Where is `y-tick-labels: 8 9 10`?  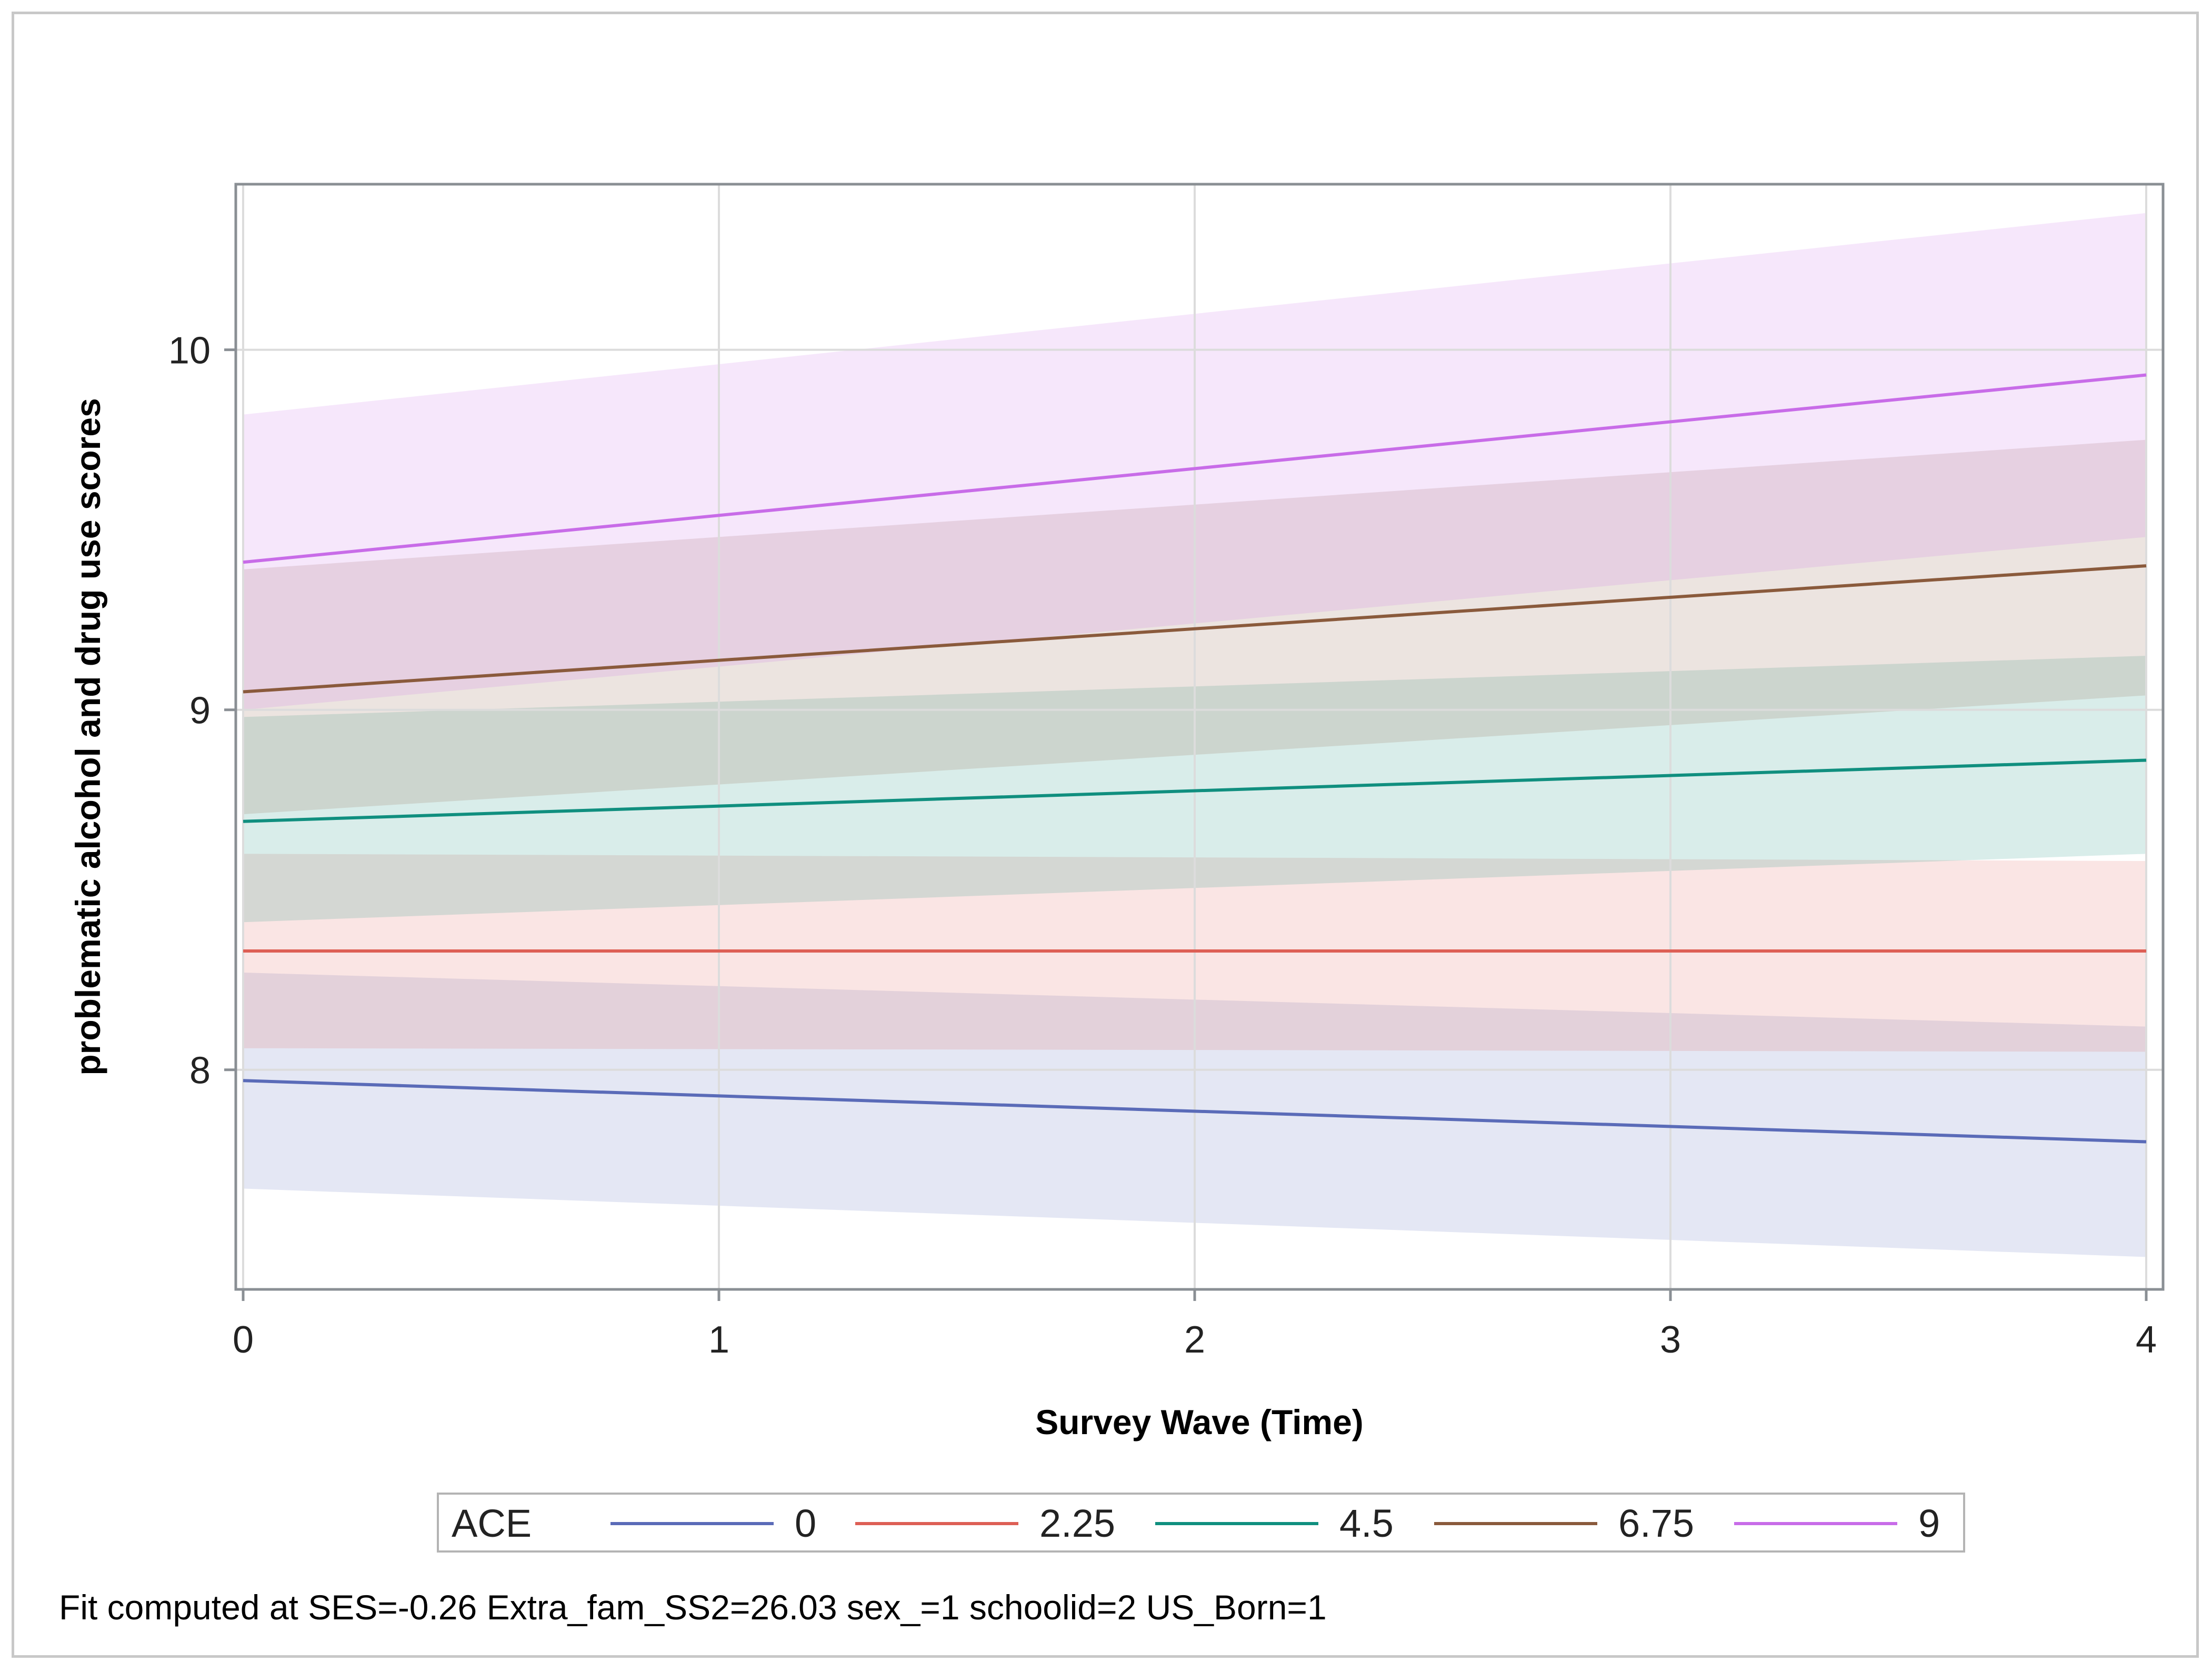 y-tick-labels: 8 9 10 is located at coordinates (189, 711).